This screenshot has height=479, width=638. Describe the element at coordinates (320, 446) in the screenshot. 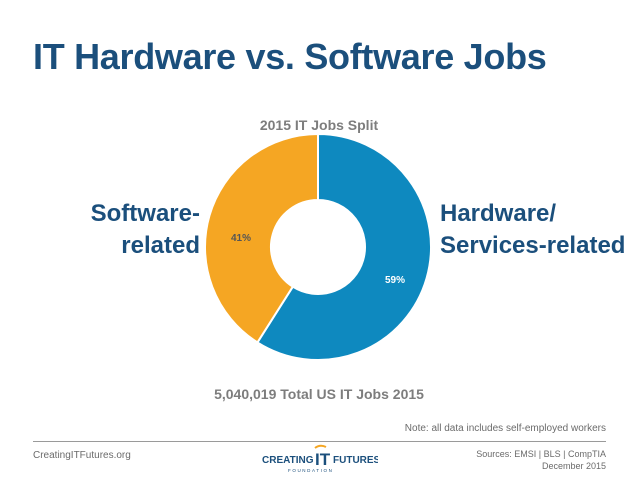

I see `logo-swoosh-icon` at that location.